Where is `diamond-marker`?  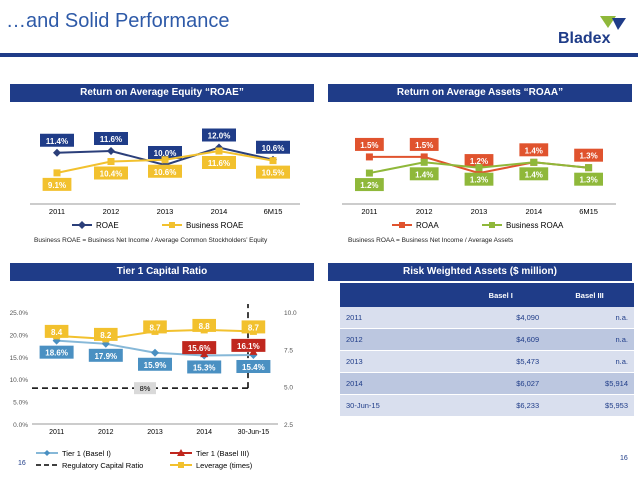
diamond-marker is located at coordinates (57, 152).